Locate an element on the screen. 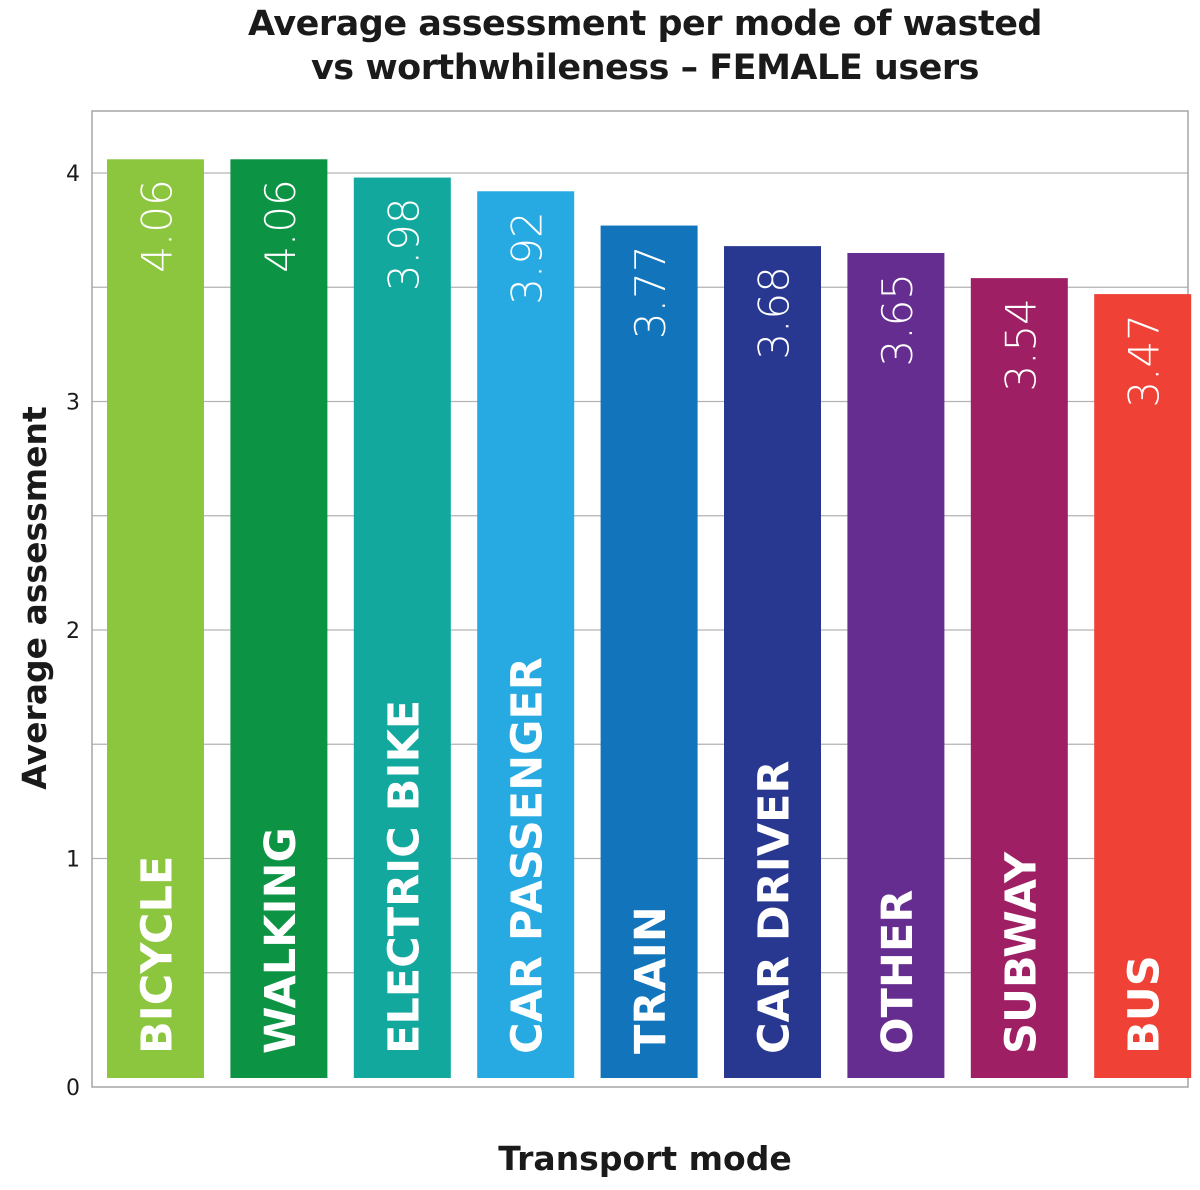  y-tick-label: 4 is located at coordinates (73, 174).